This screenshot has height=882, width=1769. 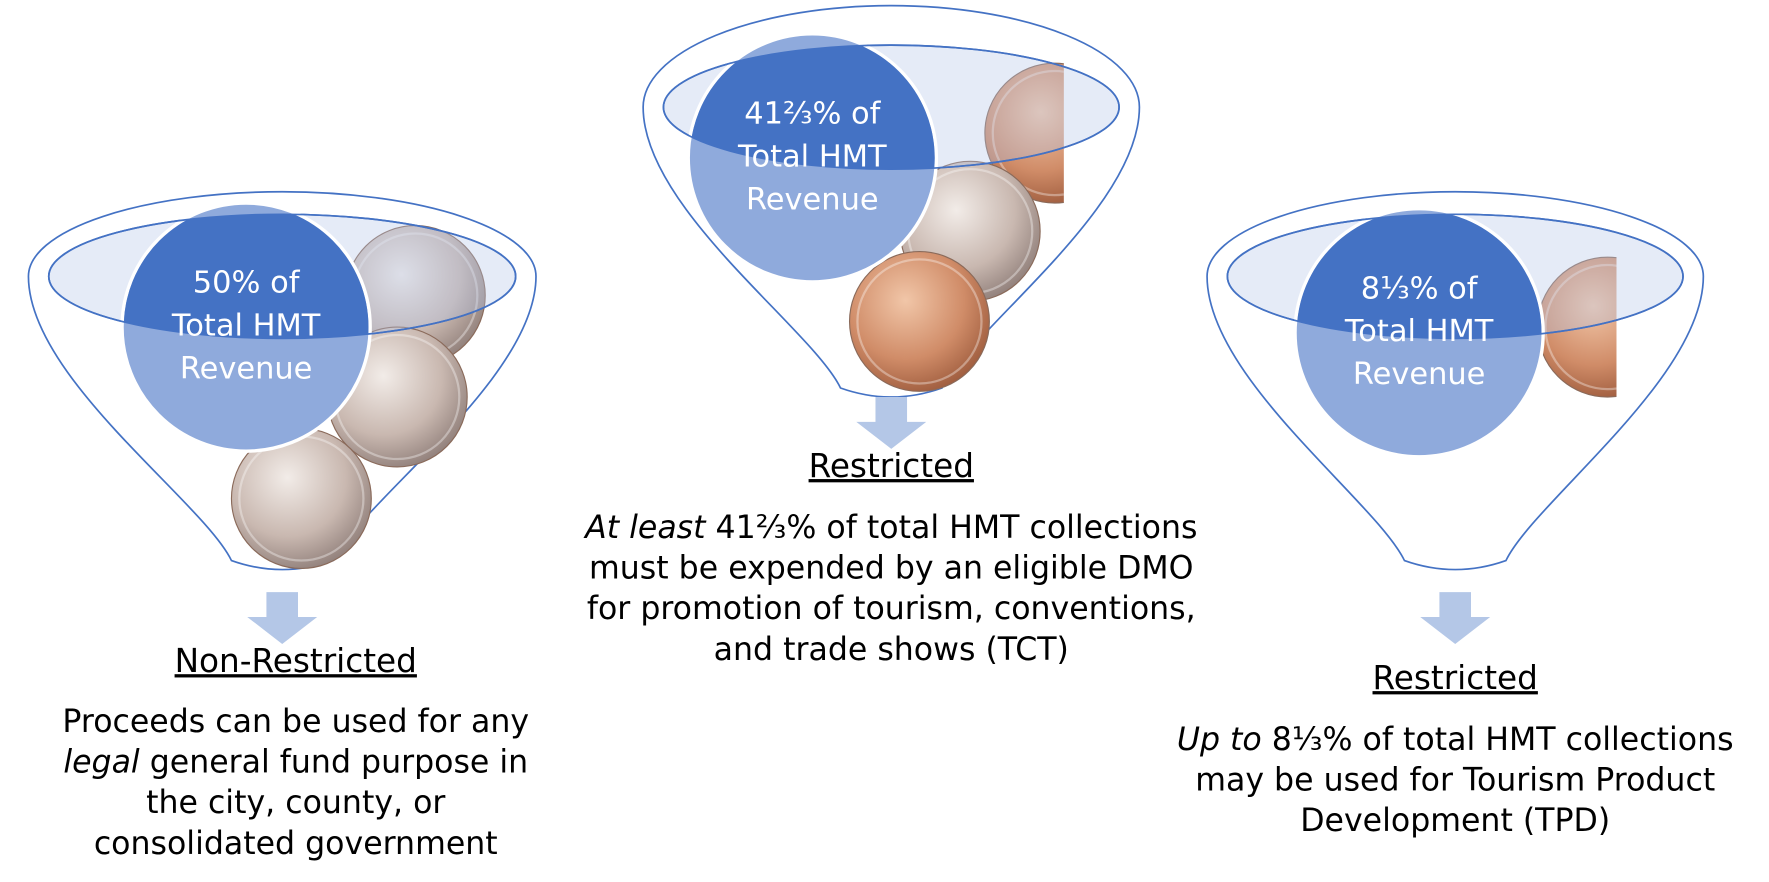 What do you see at coordinates (101, 762) in the screenshot?
I see `description-text: legal` at bounding box center [101, 762].